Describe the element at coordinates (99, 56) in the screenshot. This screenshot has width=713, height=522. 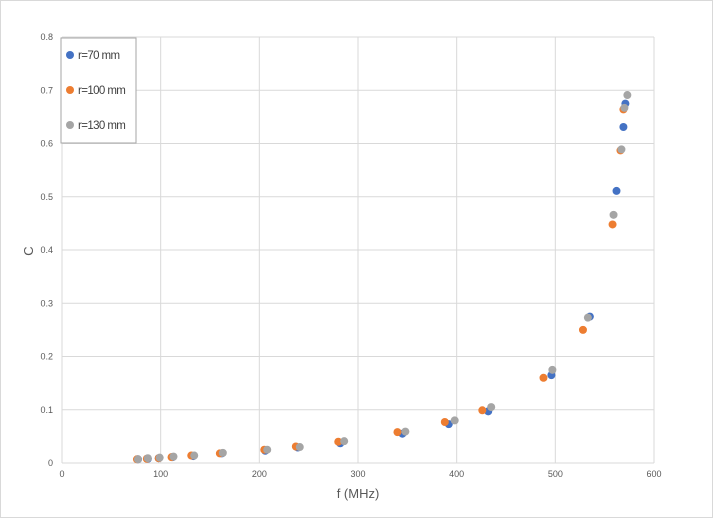
I see `legend-label: r=70 mm` at that location.